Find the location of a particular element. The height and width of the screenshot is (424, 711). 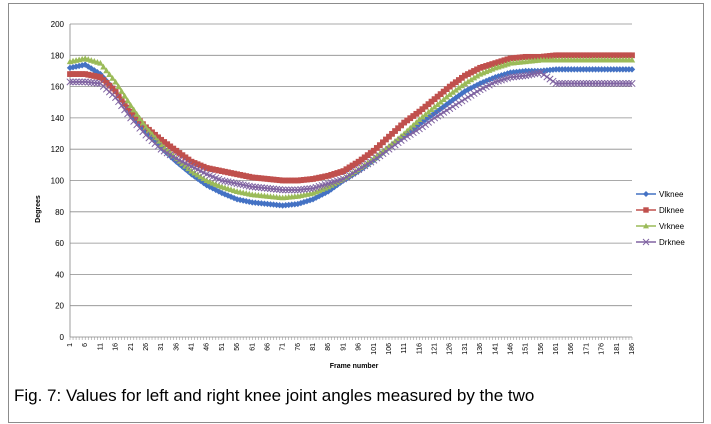

x-tick-label: 61 is located at coordinates (252, 347).